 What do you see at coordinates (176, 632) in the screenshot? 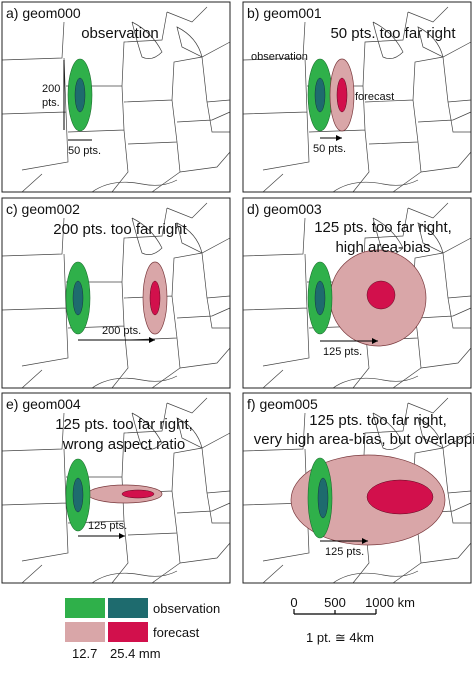
I see `legend-label: forecast` at bounding box center [176, 632].